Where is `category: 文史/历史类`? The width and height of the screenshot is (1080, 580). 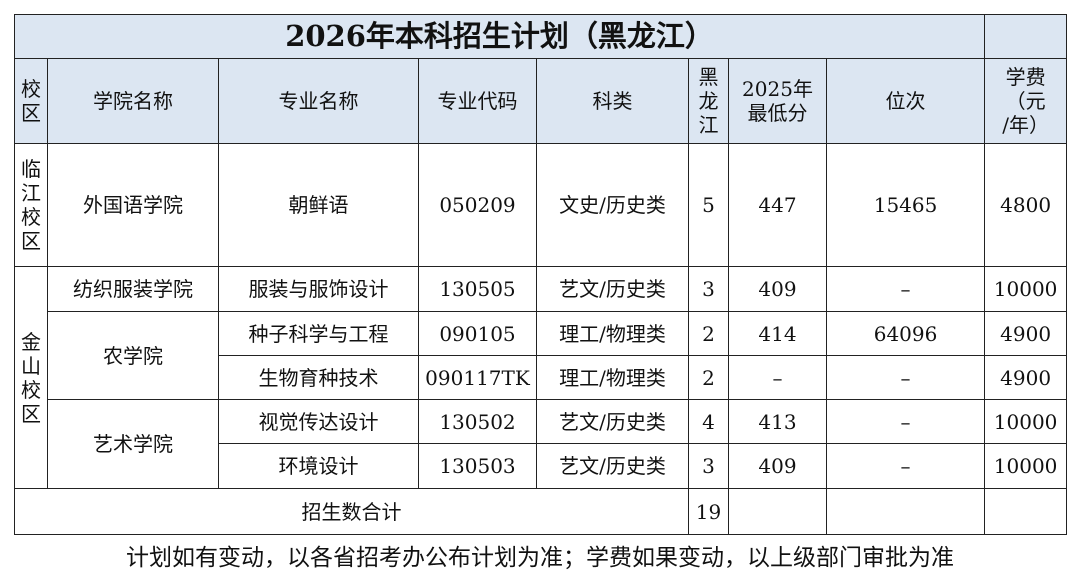 category: 文史/历史类 is located at coordinates (612, 205).